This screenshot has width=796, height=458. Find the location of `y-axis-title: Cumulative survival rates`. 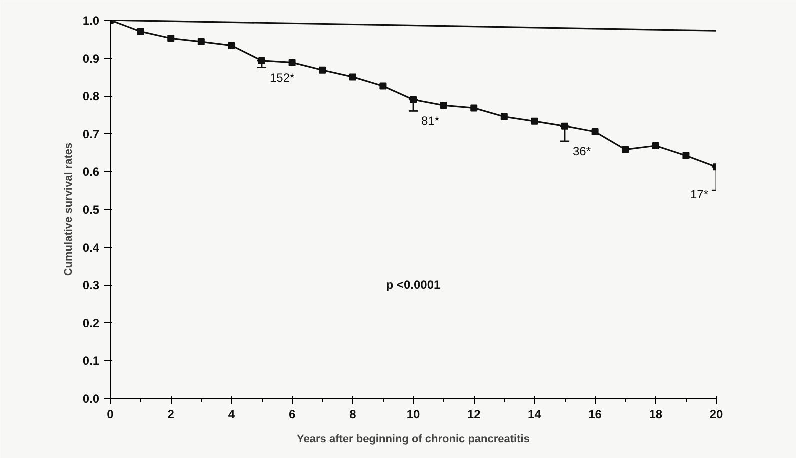

y-axis-title: Cumulative survival rates is located at coordinates (68, 209).